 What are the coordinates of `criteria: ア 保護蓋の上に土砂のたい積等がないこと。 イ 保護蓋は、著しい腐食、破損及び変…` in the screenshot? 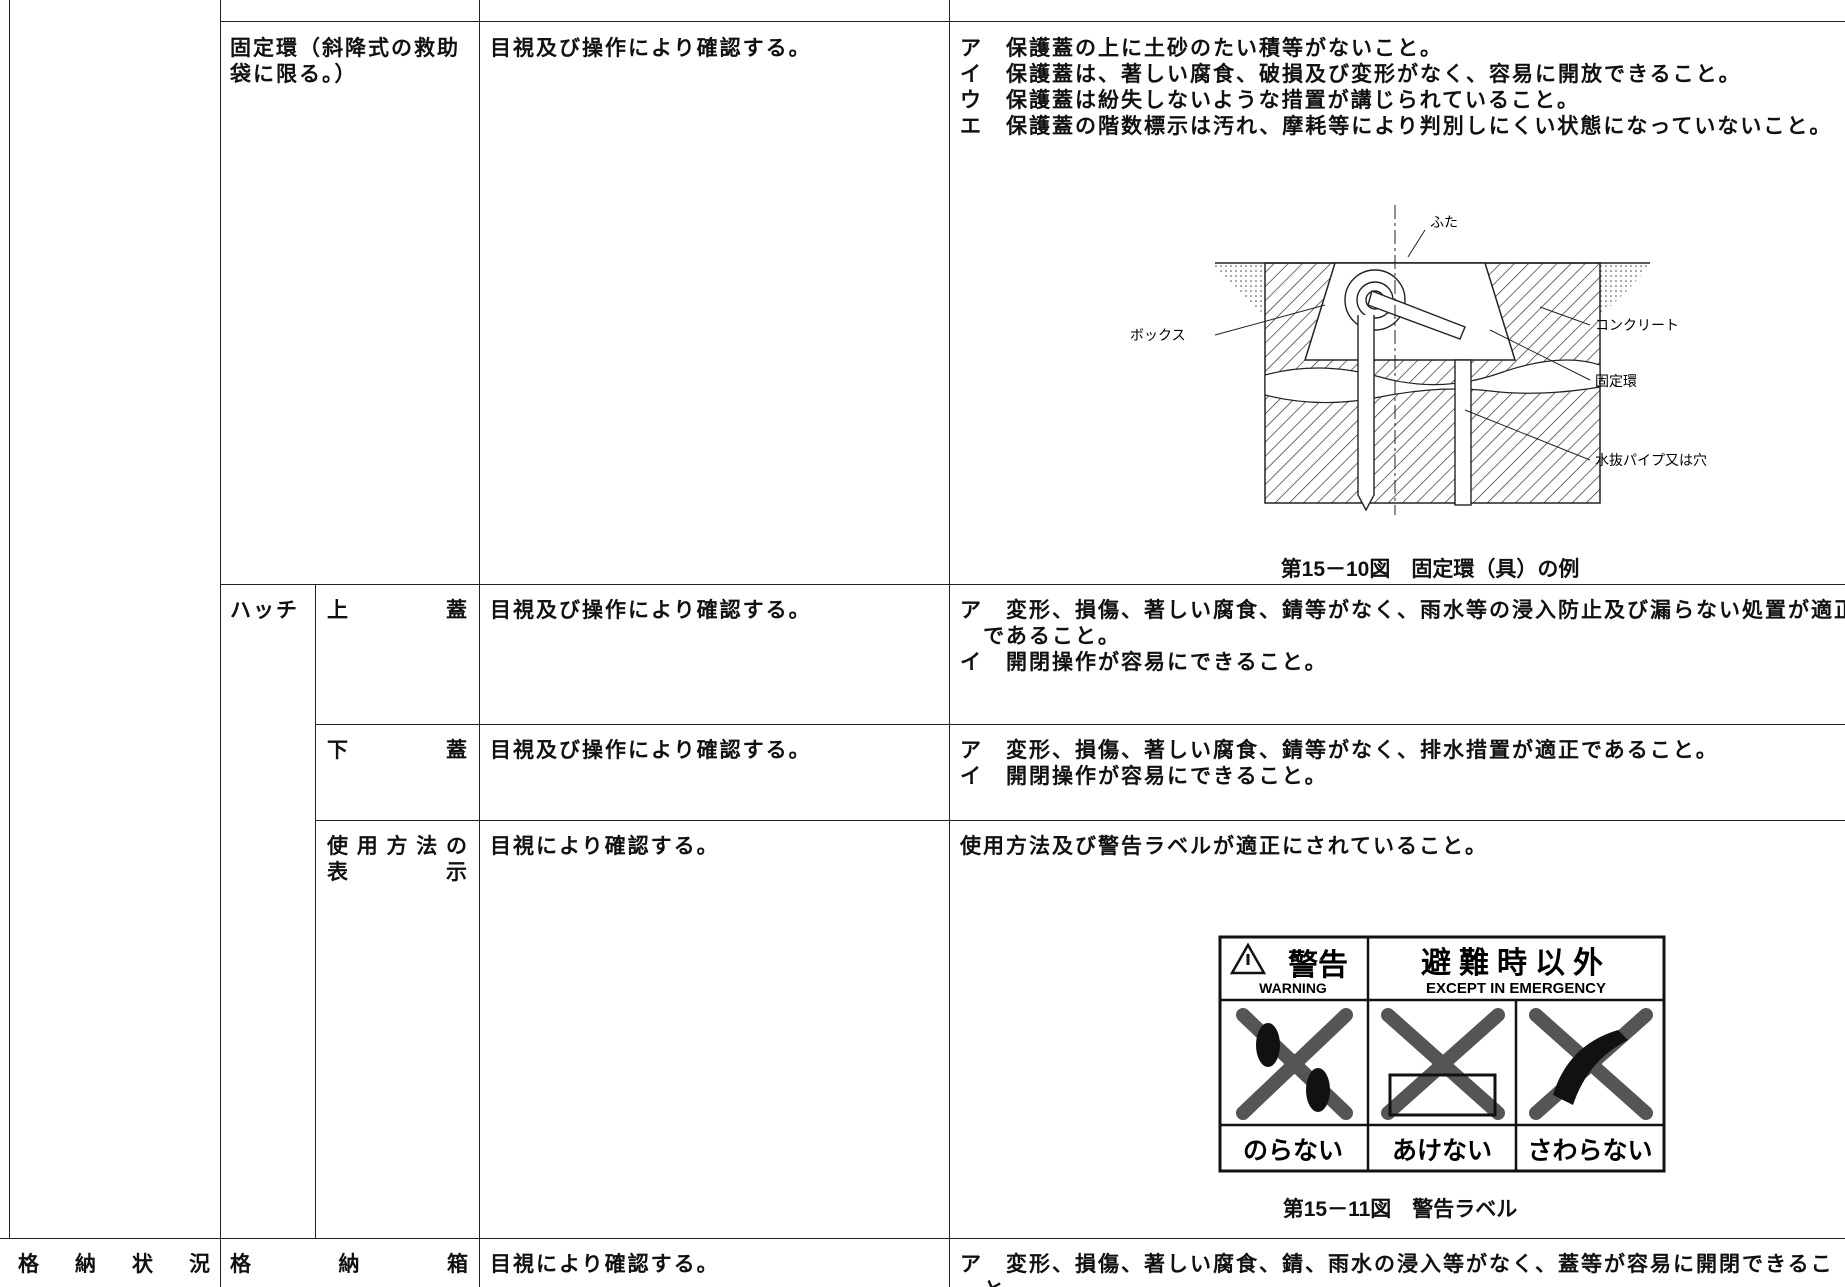 It's located at (1402, 88).